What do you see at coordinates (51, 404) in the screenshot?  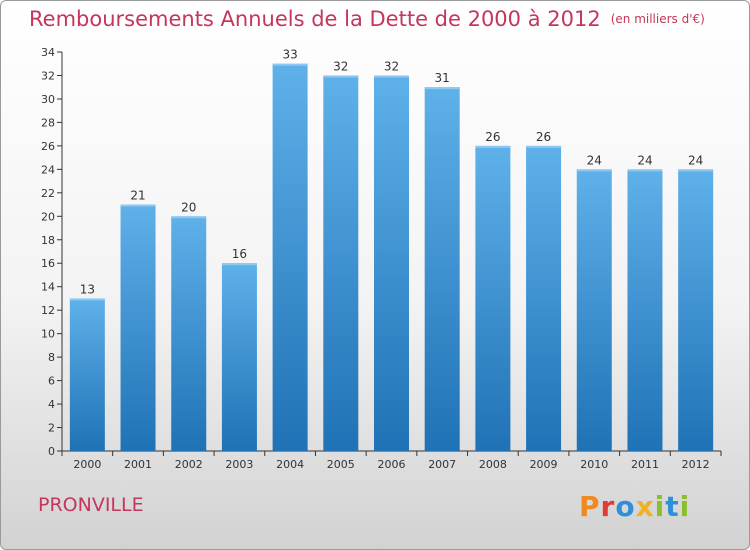 I see `y-tick-label: 4` at bounding box center [51, 404].